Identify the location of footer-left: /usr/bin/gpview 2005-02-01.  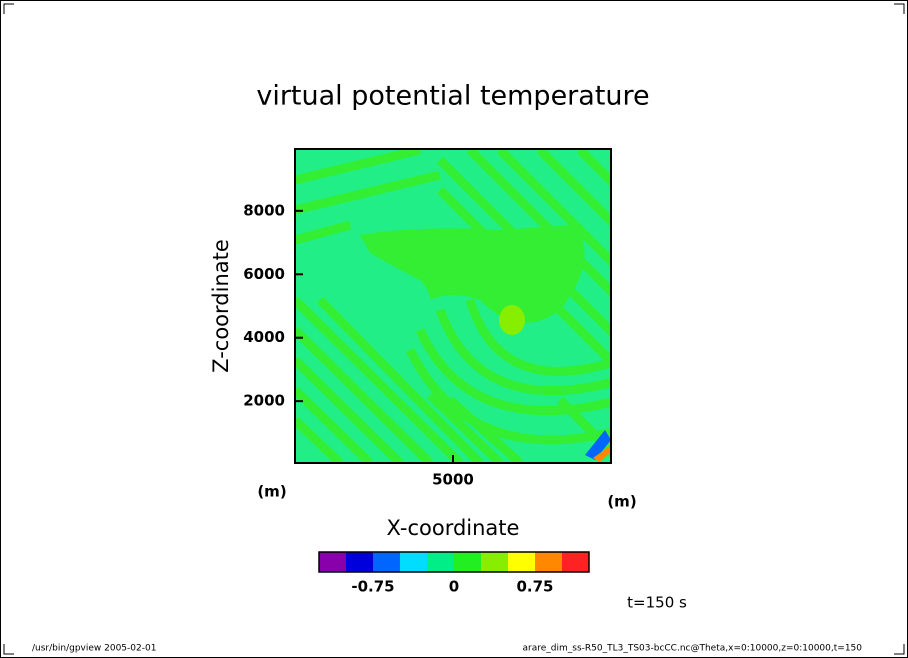
(94, 649).